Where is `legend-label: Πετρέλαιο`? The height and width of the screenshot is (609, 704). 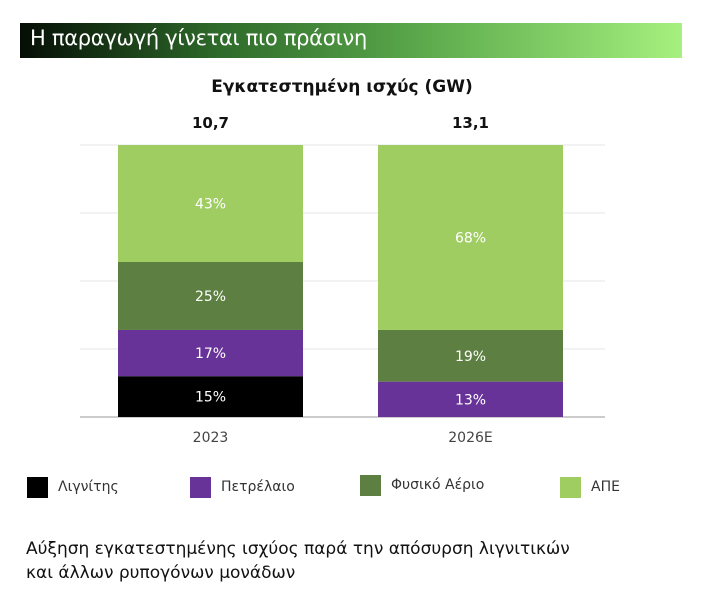
legend-label: Πετρέλαιο is located at coordinates (258, 487).